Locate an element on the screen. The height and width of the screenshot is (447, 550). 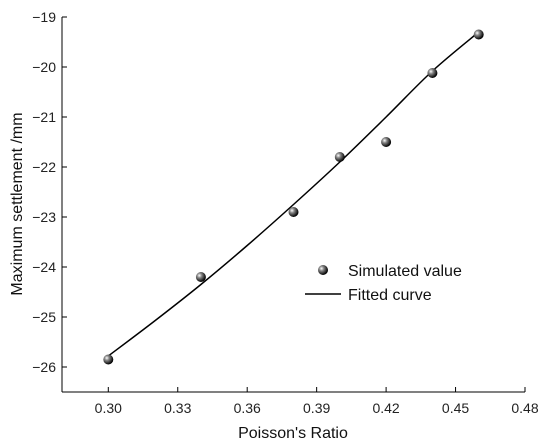
x-tick-label: 0.33 is located at coordinates (177, 408).